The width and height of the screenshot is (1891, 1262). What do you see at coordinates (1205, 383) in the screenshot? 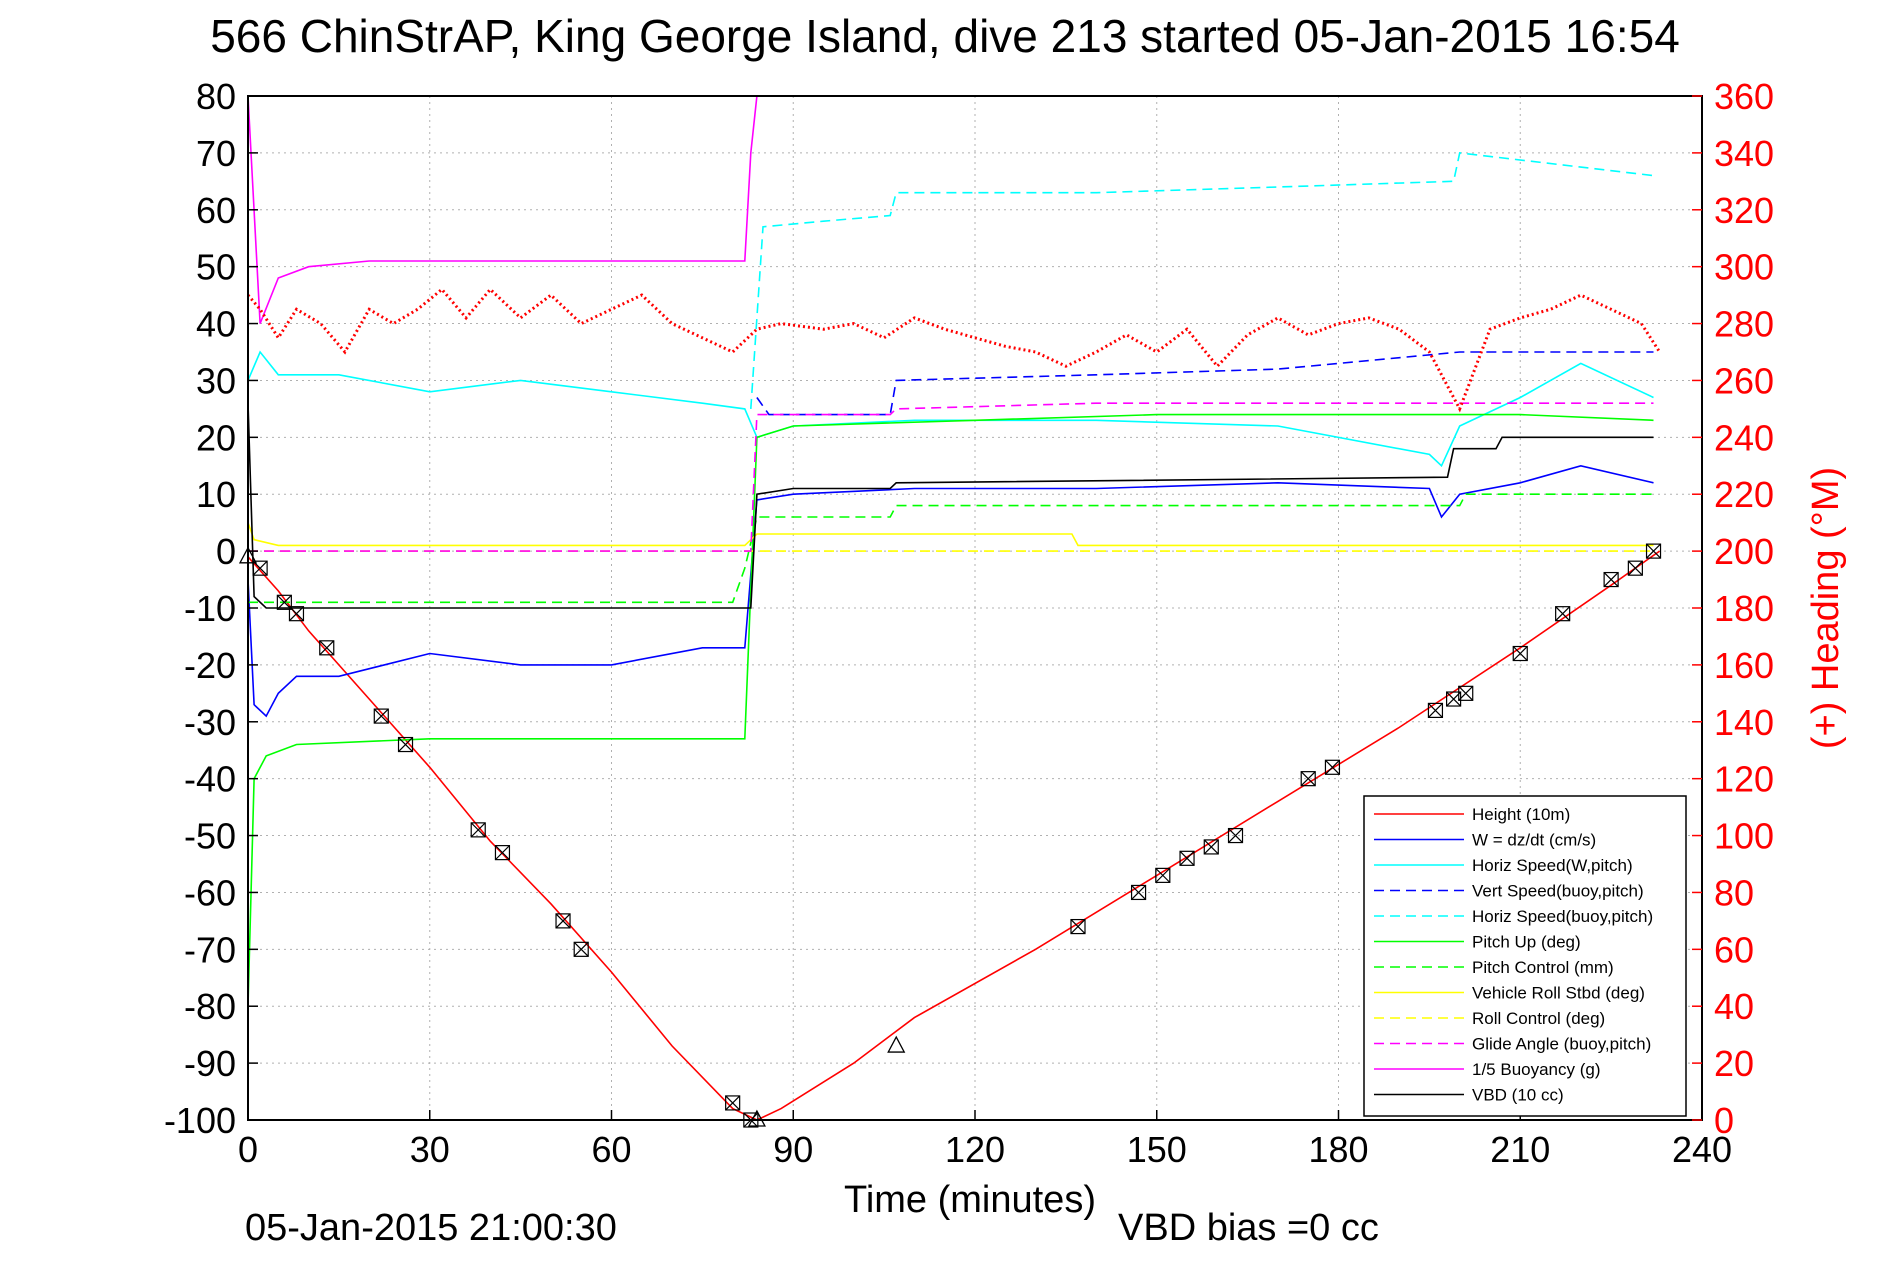
I see `series-line-vert-speed-buoy-pitch` at bounding box center [1205, 383].